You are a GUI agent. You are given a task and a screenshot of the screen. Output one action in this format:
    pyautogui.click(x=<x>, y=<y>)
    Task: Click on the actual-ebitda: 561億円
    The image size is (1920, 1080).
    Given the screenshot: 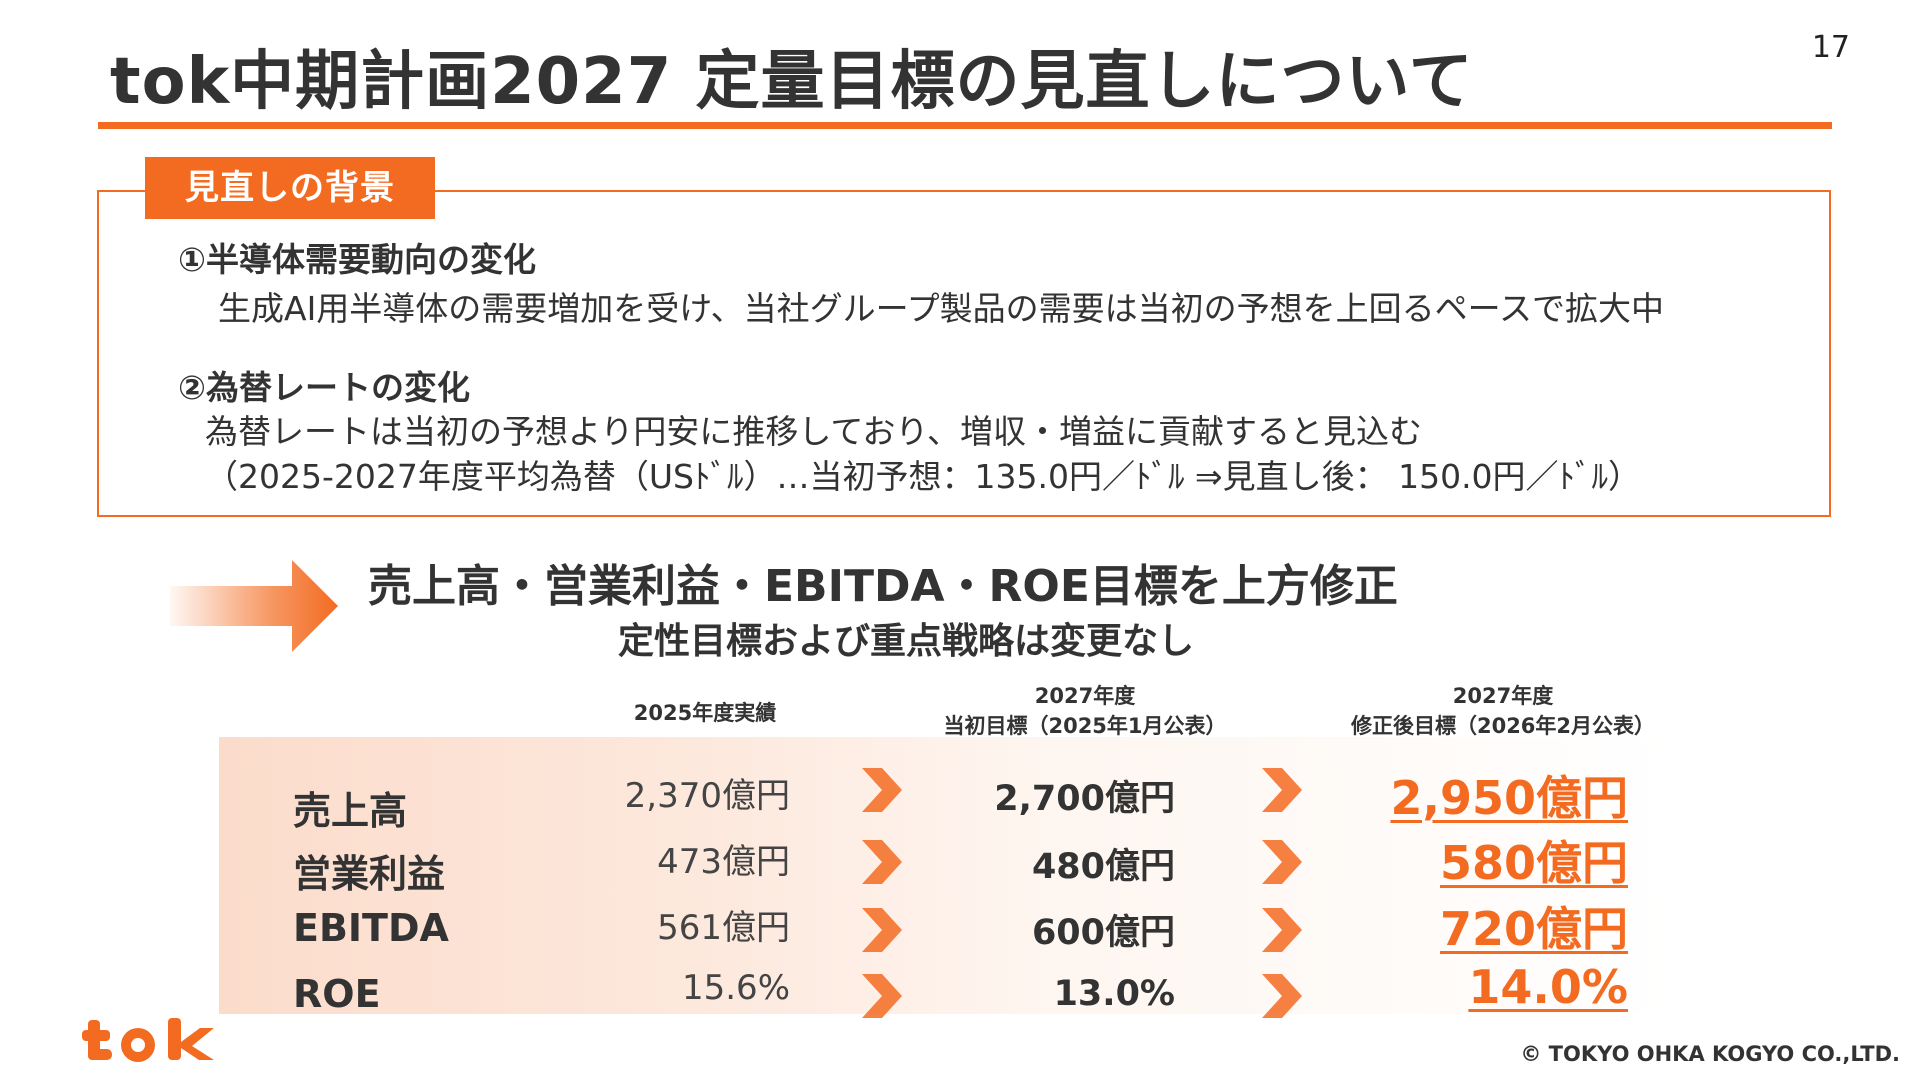 What is the action you would take?
    pyautogui.click(x=723, y=928)
    